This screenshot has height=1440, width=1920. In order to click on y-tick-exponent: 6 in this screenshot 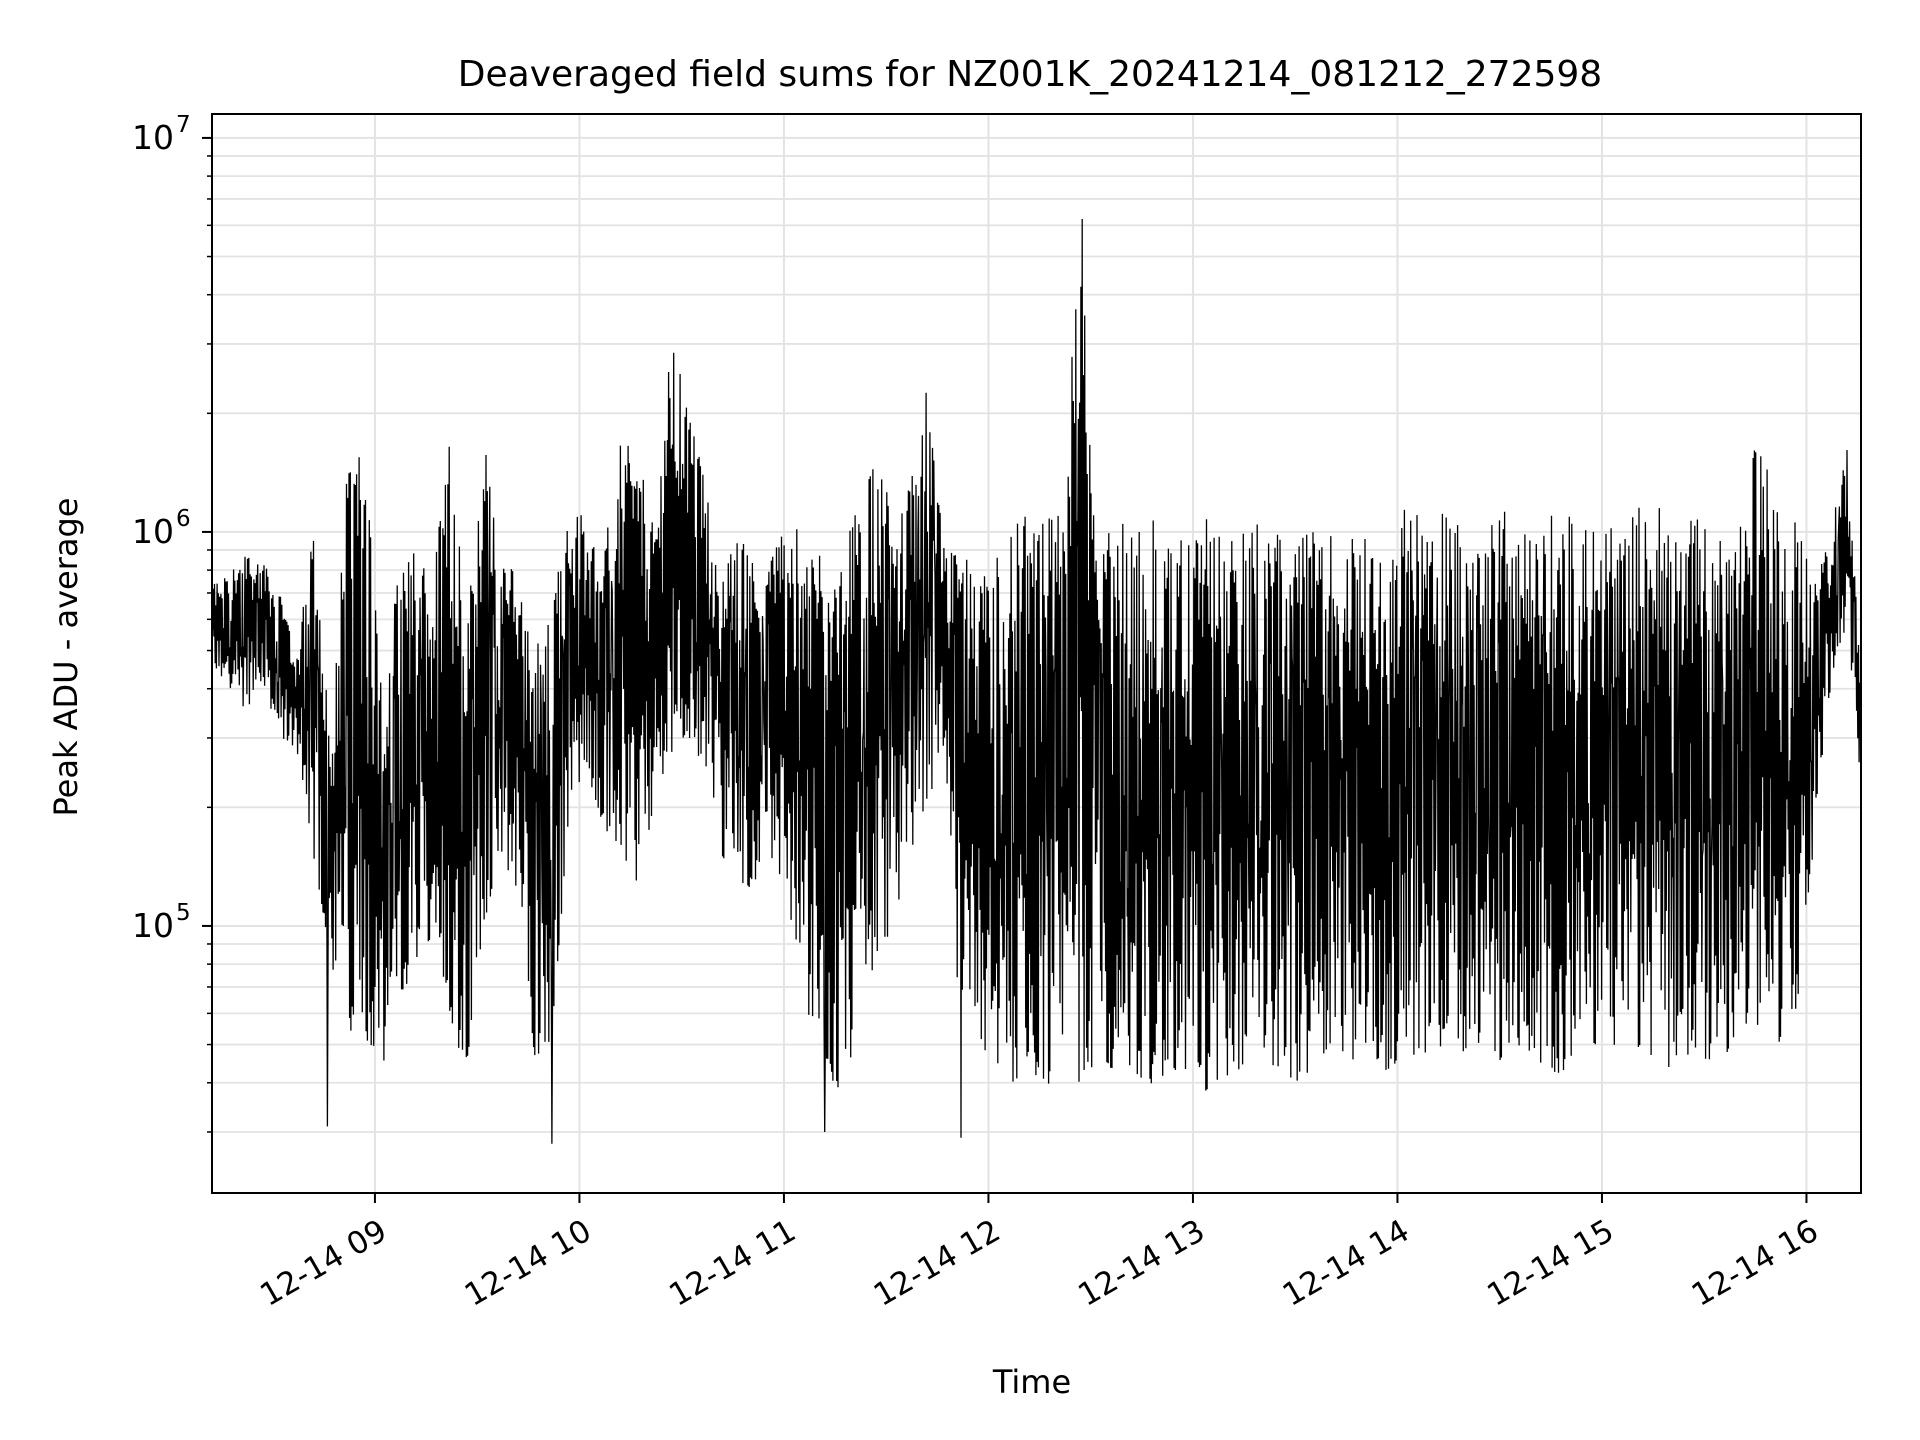, I will do `click(183, 519)`.